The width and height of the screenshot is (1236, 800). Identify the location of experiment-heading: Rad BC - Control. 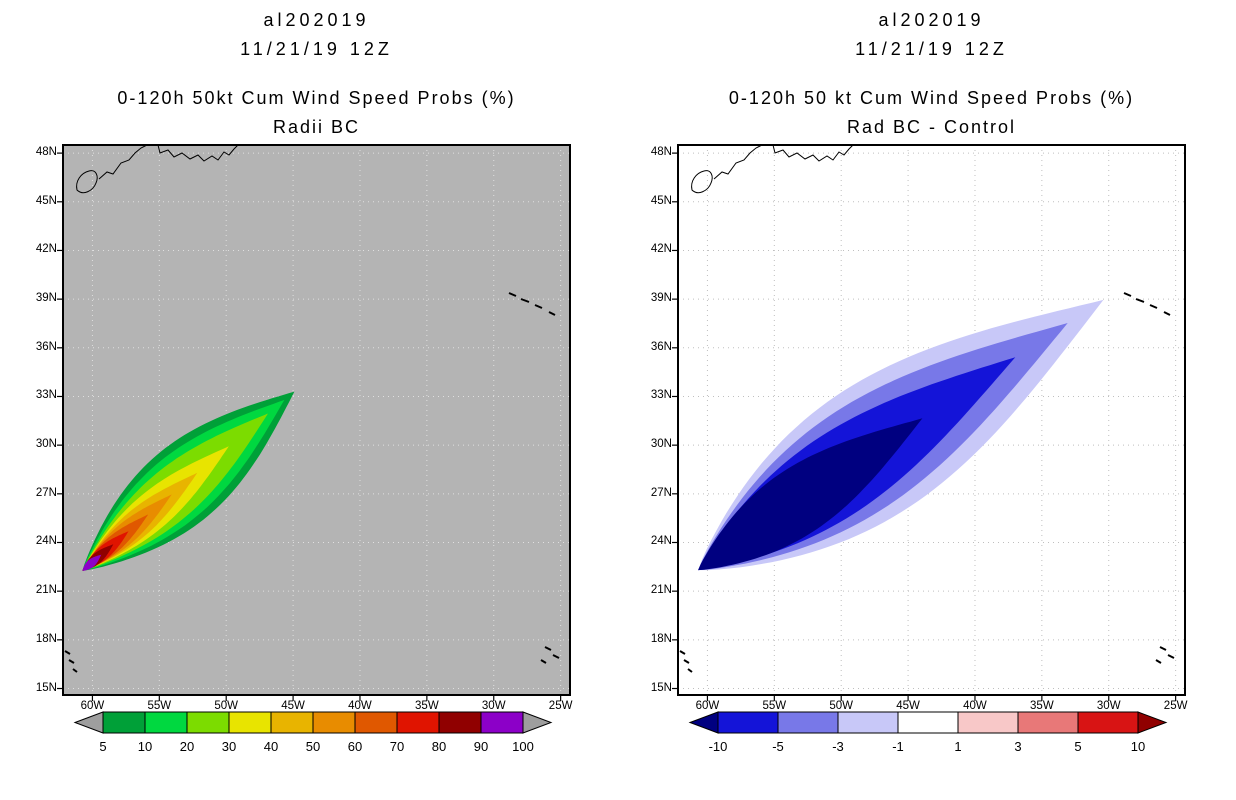
(931, 127).